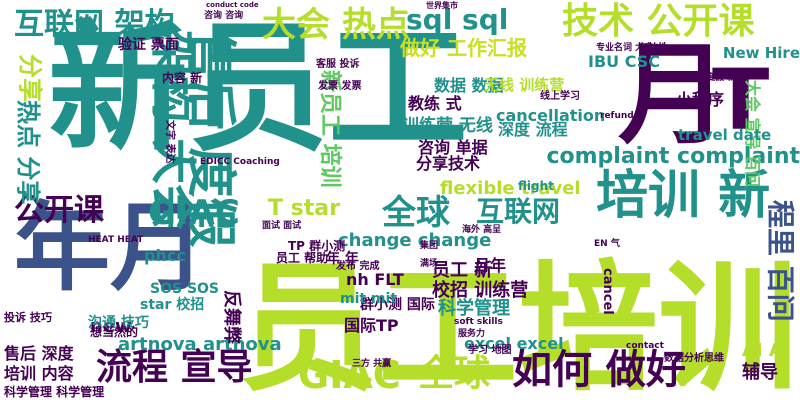  Describe the element at coordinates (599, 370) in the screenshot. I see `cloud-word: 如何 做好` at that location.